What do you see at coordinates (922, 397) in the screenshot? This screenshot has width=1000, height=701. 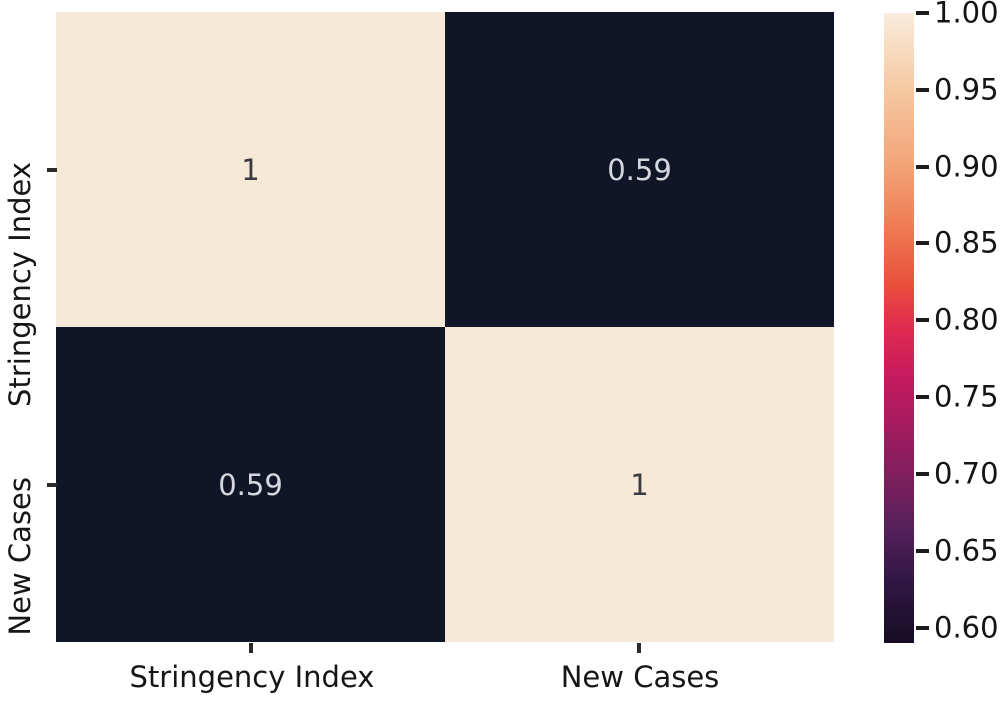 I see `colorbar-tick-0.75` at bounding box center [922, 397].